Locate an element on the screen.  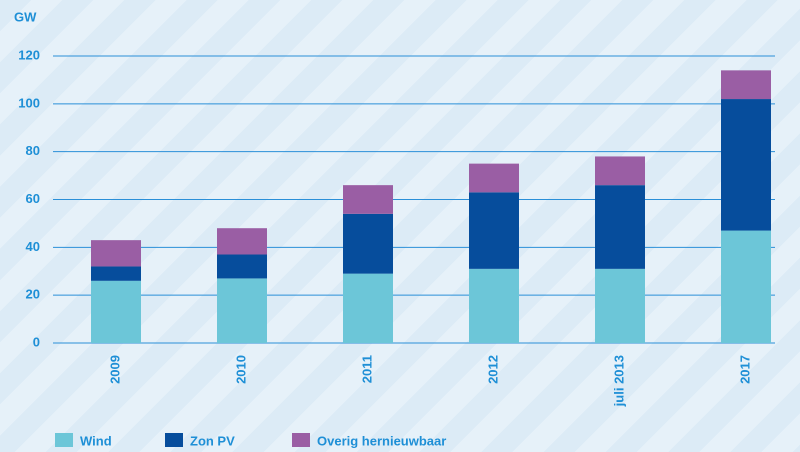
legend-label: Overig hernieuwbaar is located at coordinates (381, 440).